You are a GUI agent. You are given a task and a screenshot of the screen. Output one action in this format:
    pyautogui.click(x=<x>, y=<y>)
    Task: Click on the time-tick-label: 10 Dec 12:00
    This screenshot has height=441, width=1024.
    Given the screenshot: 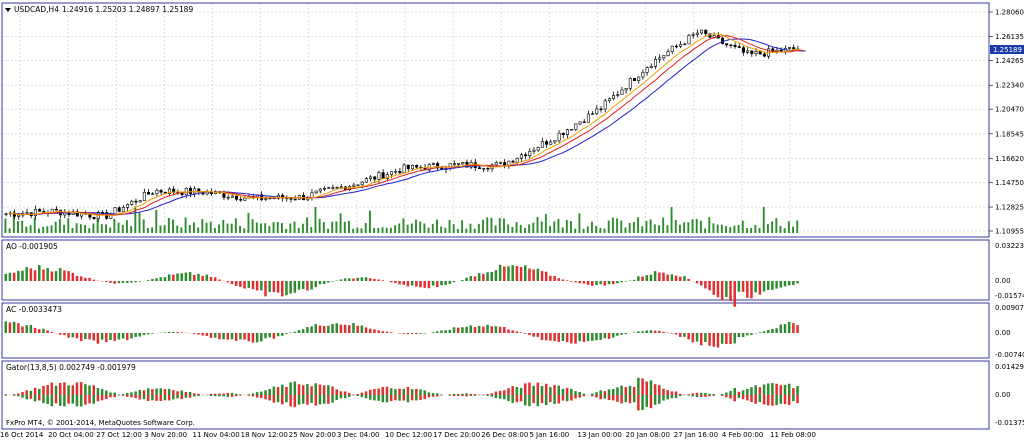 What is the action you would take?
    pyautogui.click(x=408, y=435)
    